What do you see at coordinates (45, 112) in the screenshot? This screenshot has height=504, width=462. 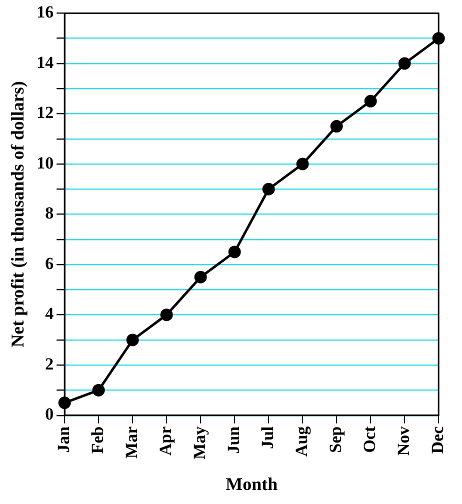 I see `y-tick-label: 12` at bounding box center [45, 112].